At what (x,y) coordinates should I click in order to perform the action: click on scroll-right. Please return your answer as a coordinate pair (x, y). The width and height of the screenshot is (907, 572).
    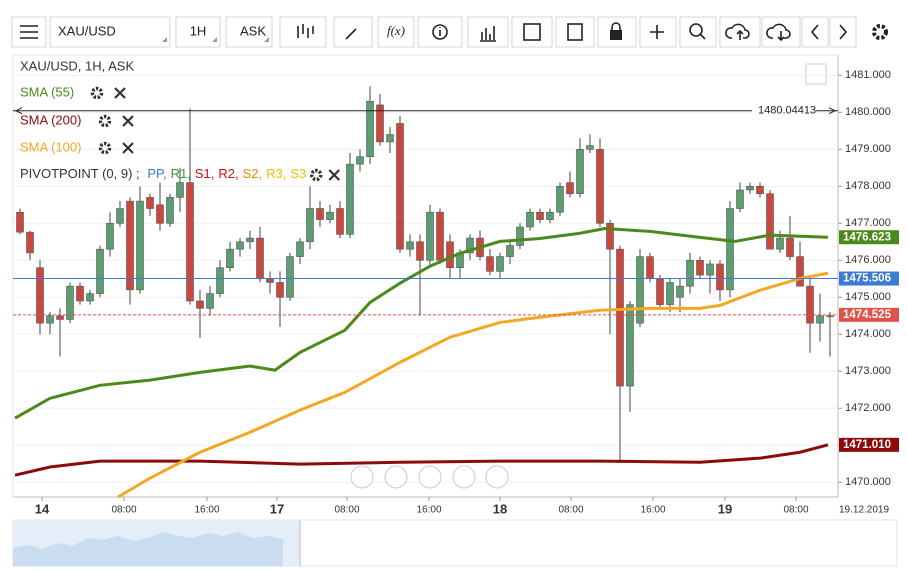
    Looking at the image, I should click on (497, 477).